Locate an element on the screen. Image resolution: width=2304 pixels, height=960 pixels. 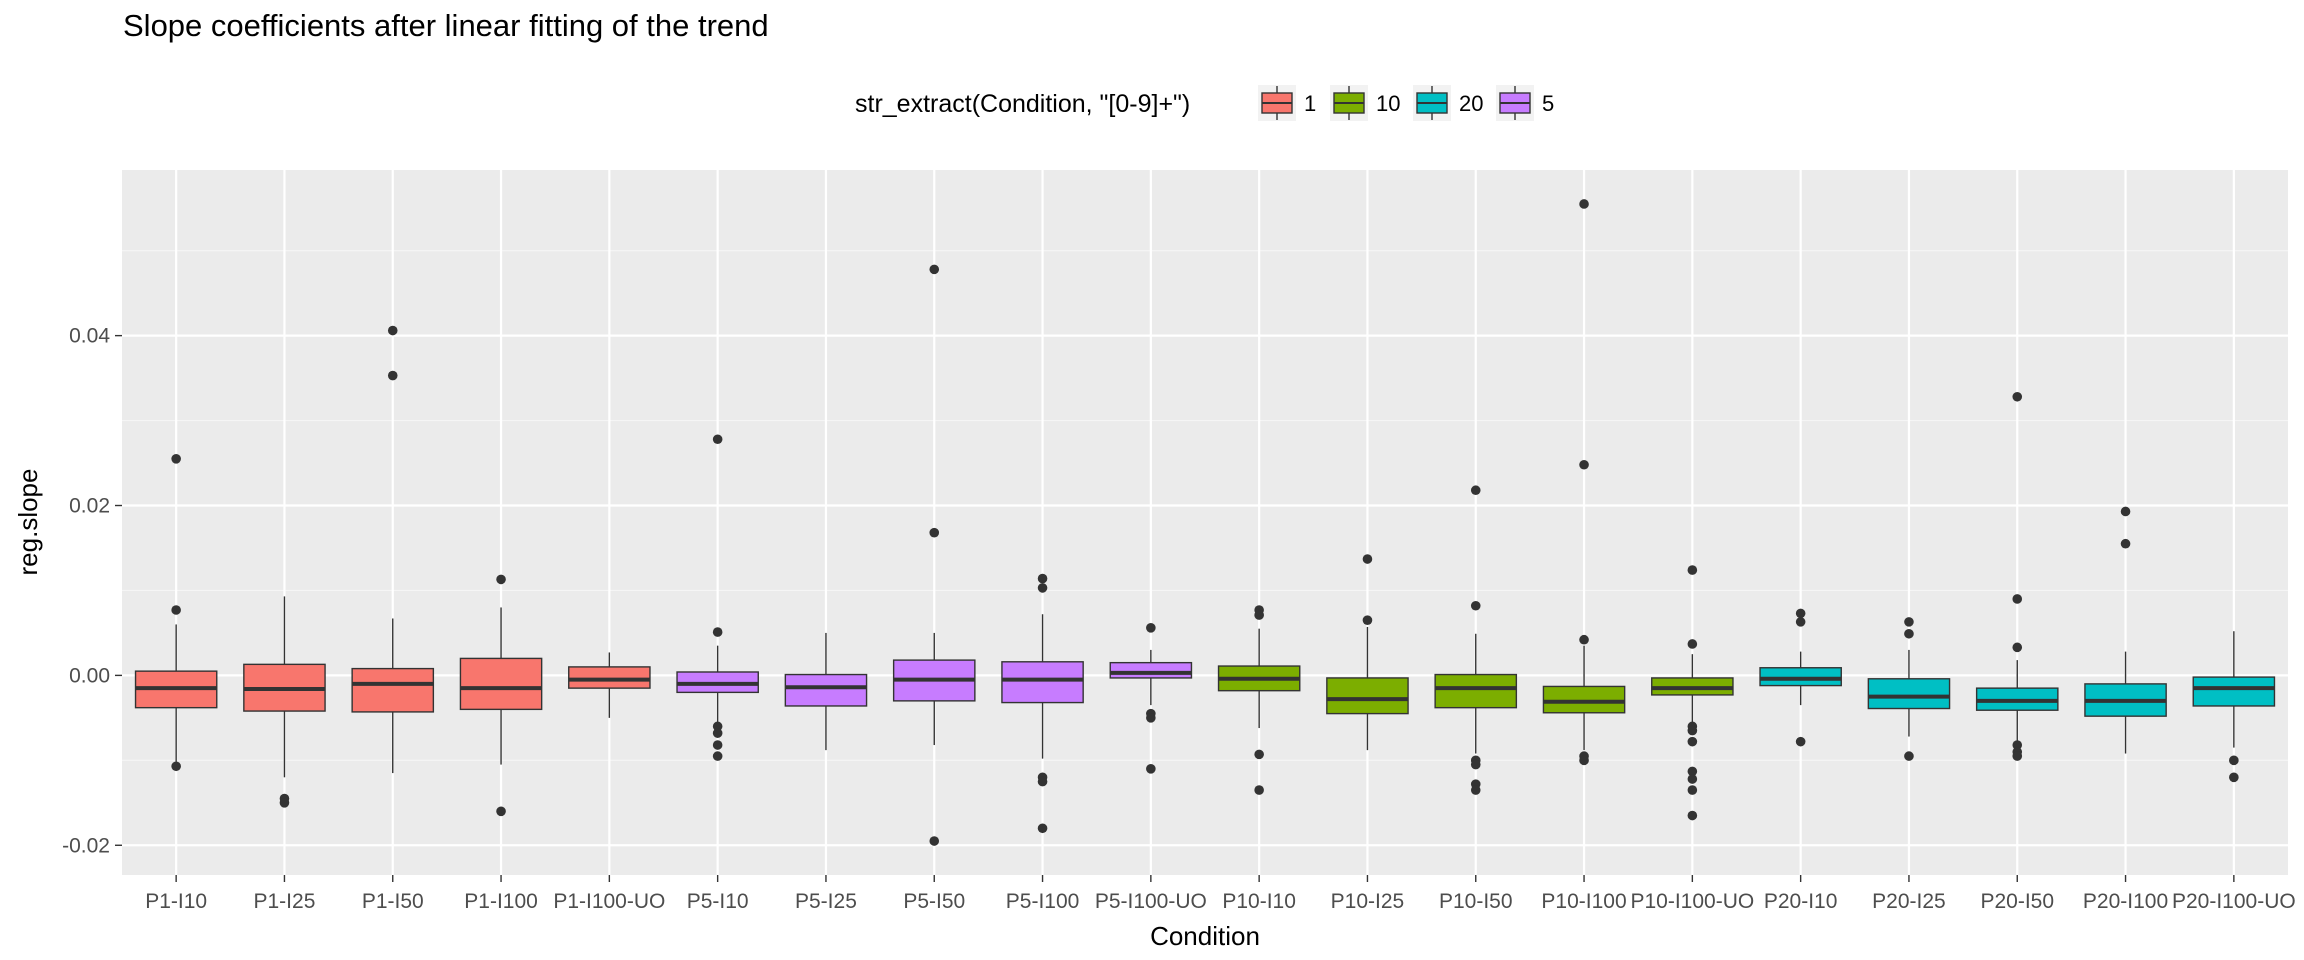
x-tick-label: P10-I25 is located at coordinates (1368, 901).